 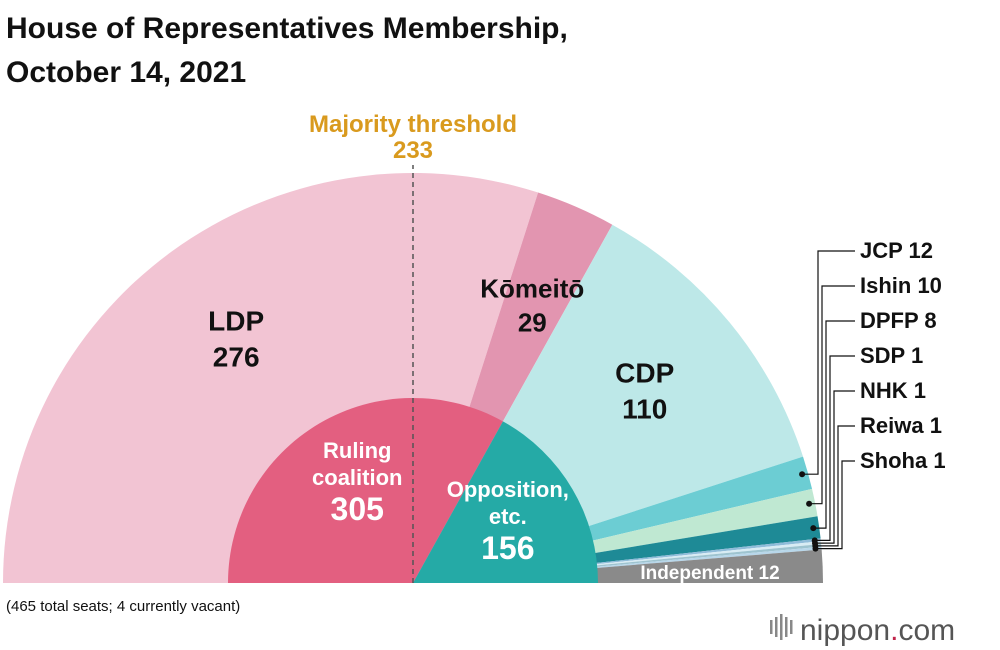 I want to click on leader-reiwa, so click(x=835, y=486).